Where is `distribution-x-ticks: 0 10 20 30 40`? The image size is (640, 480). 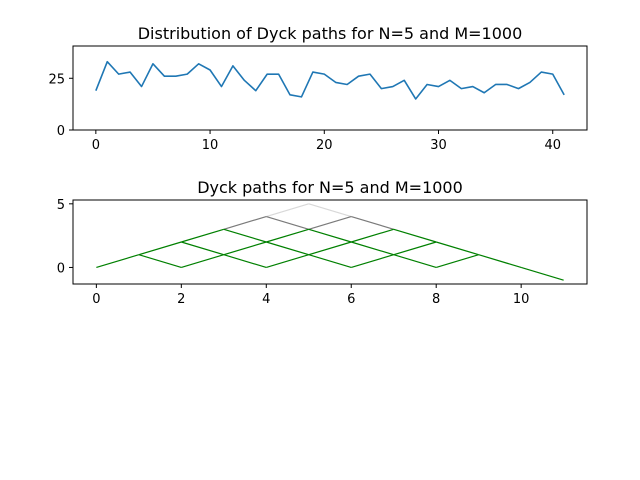
distribution-x-ticks: 0 10 20 30 40 is located at coordinates (326, 141).